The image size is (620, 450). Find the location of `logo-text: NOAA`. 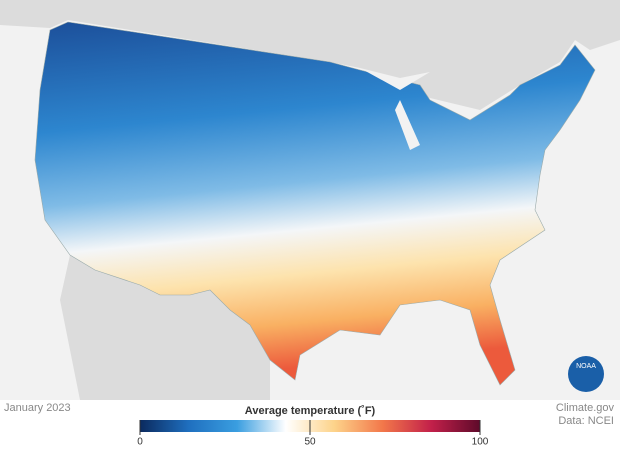

logo-text: NOAA is located at coordinates (586, 366).